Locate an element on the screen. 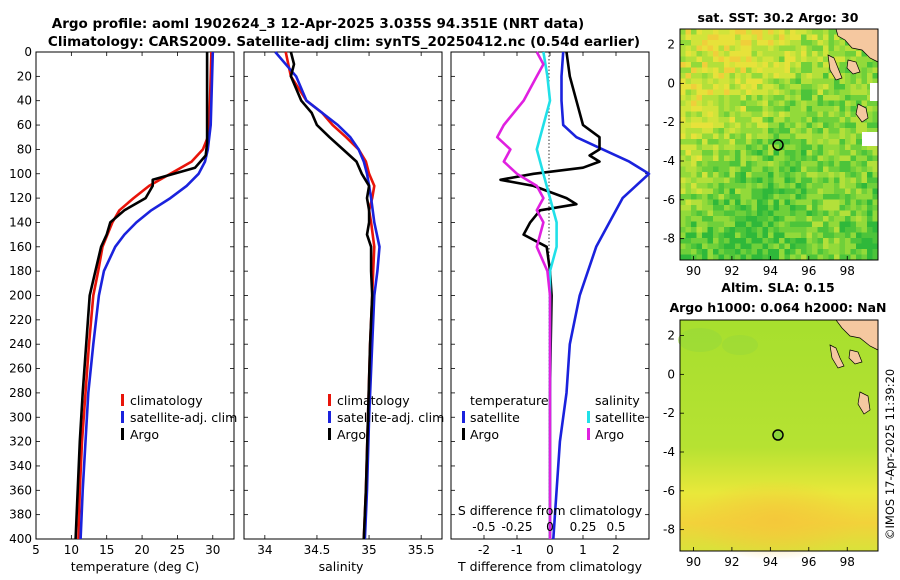  s-difference-ticks: -0.5 -0.25 0 0.25 0.5 is located at coordinates (548, 527).